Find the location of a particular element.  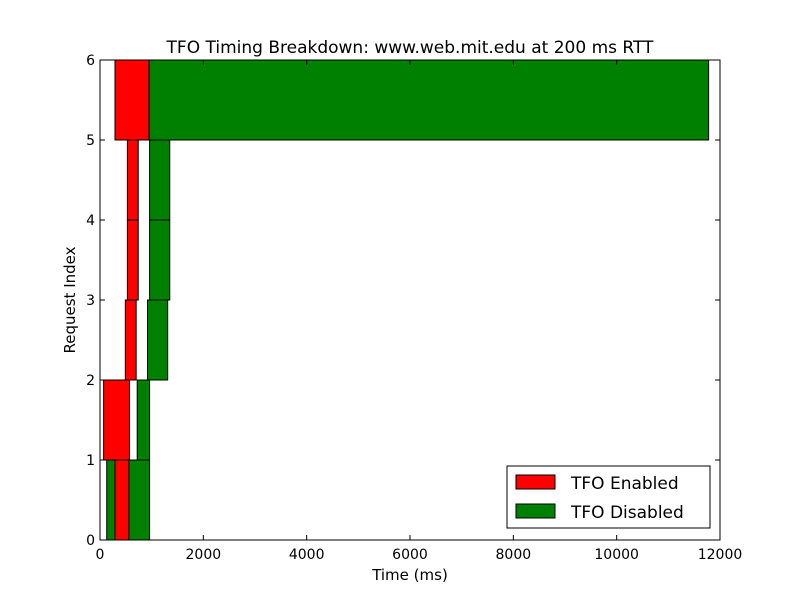

x-axis-label: Time (ms) is located at coordinates (409, 575).